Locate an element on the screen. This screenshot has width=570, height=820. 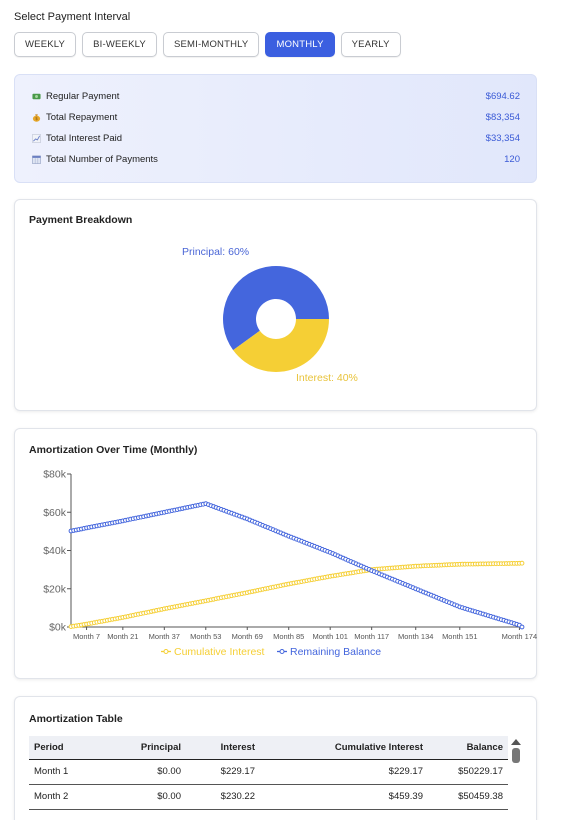
interval-biweekly-button: BI-WEEKLY is located at coordinates (119, 44).